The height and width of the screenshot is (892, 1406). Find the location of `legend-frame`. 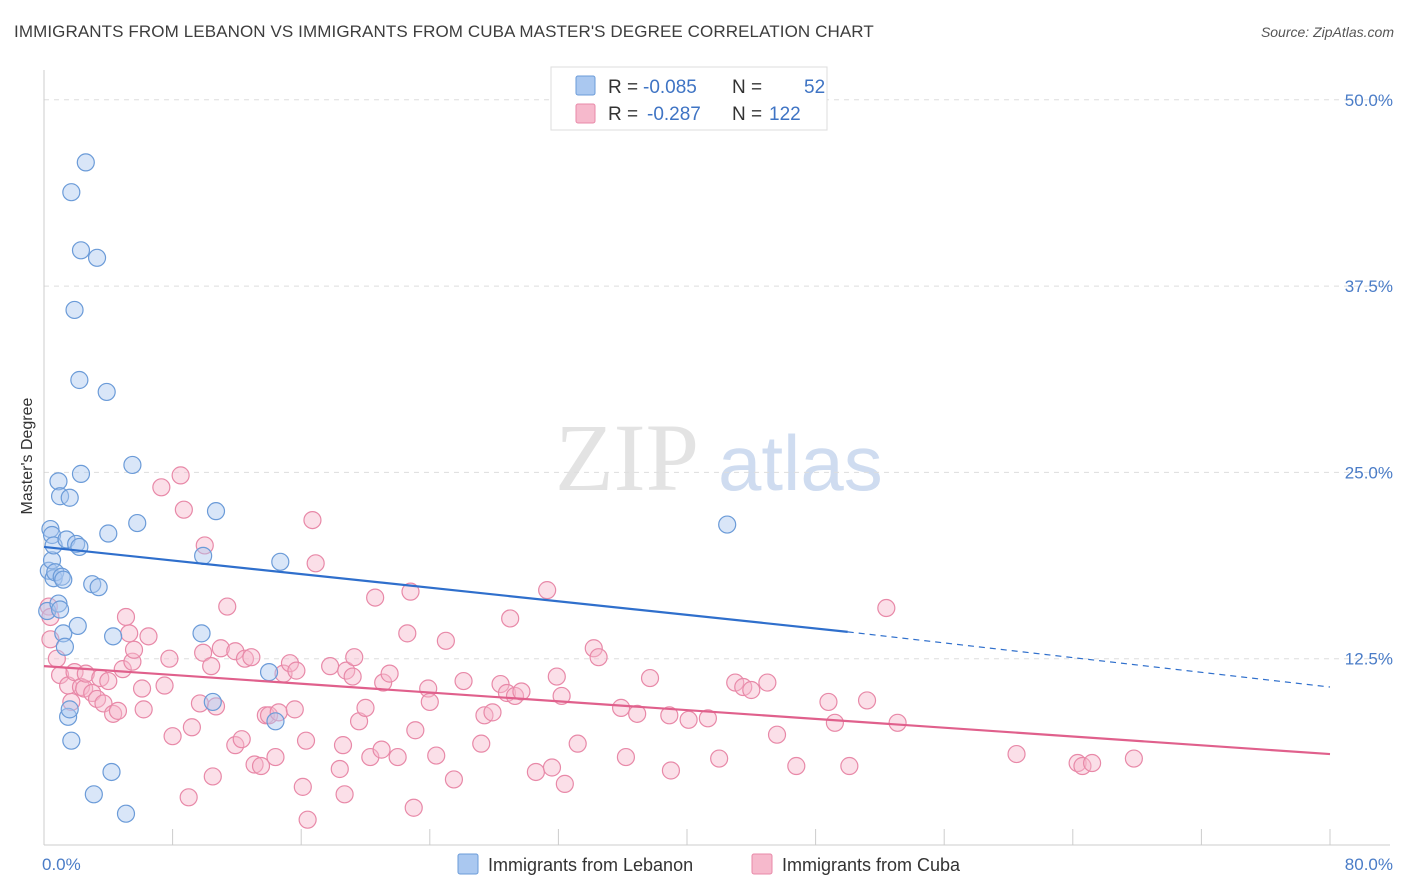

legend-frame is located at coordinates (689, 98).